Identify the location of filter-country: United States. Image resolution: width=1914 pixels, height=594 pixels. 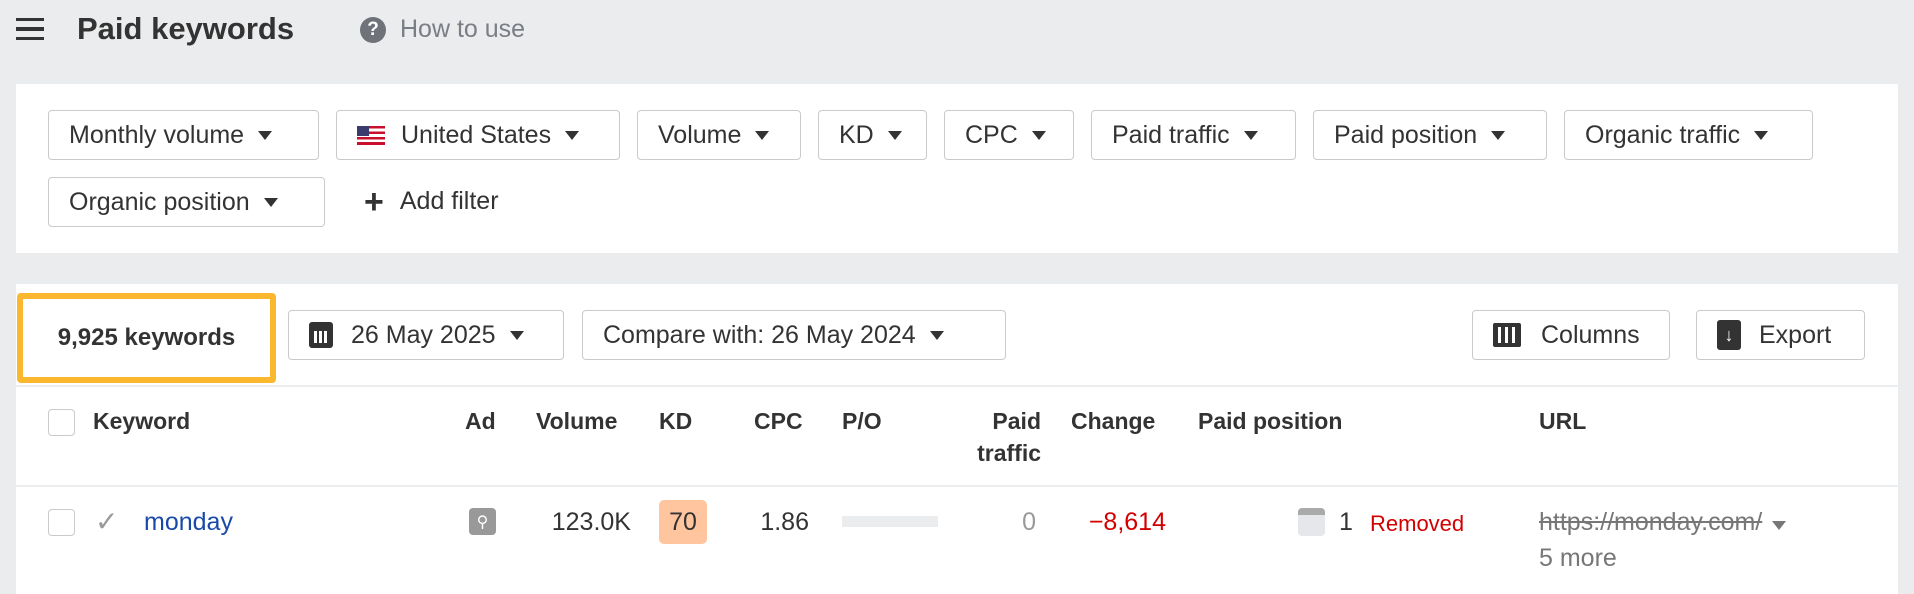
(478, 135).